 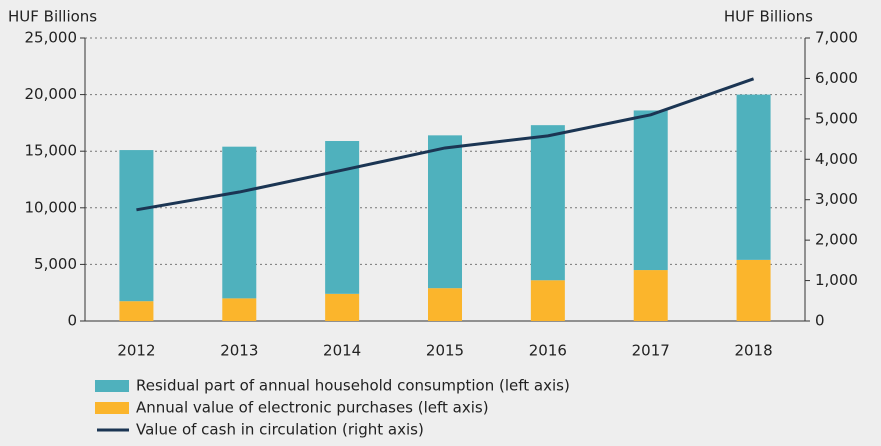 What do you see at coordinates (768, 17) in the screenshot?
I see `y2-axis-label: HUF Billions` at bounding box center [768, 17].